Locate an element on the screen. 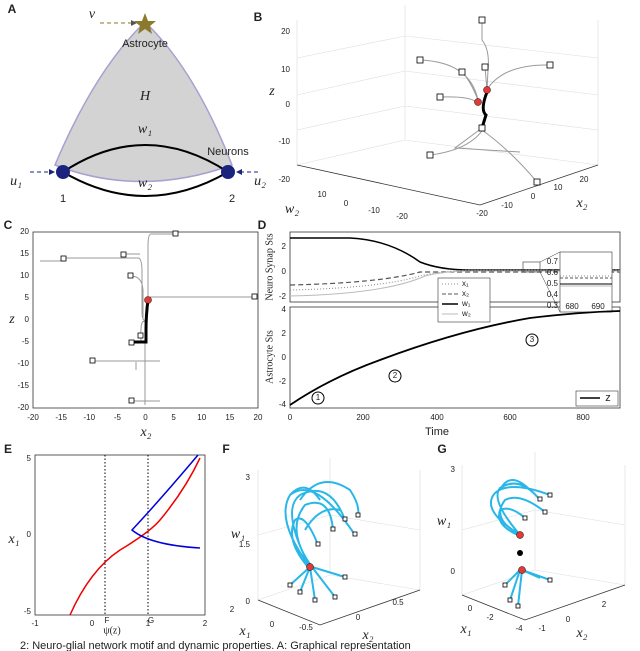 This screenshot has width=640, height=651. z-curve is located at coordinates (455, 358).